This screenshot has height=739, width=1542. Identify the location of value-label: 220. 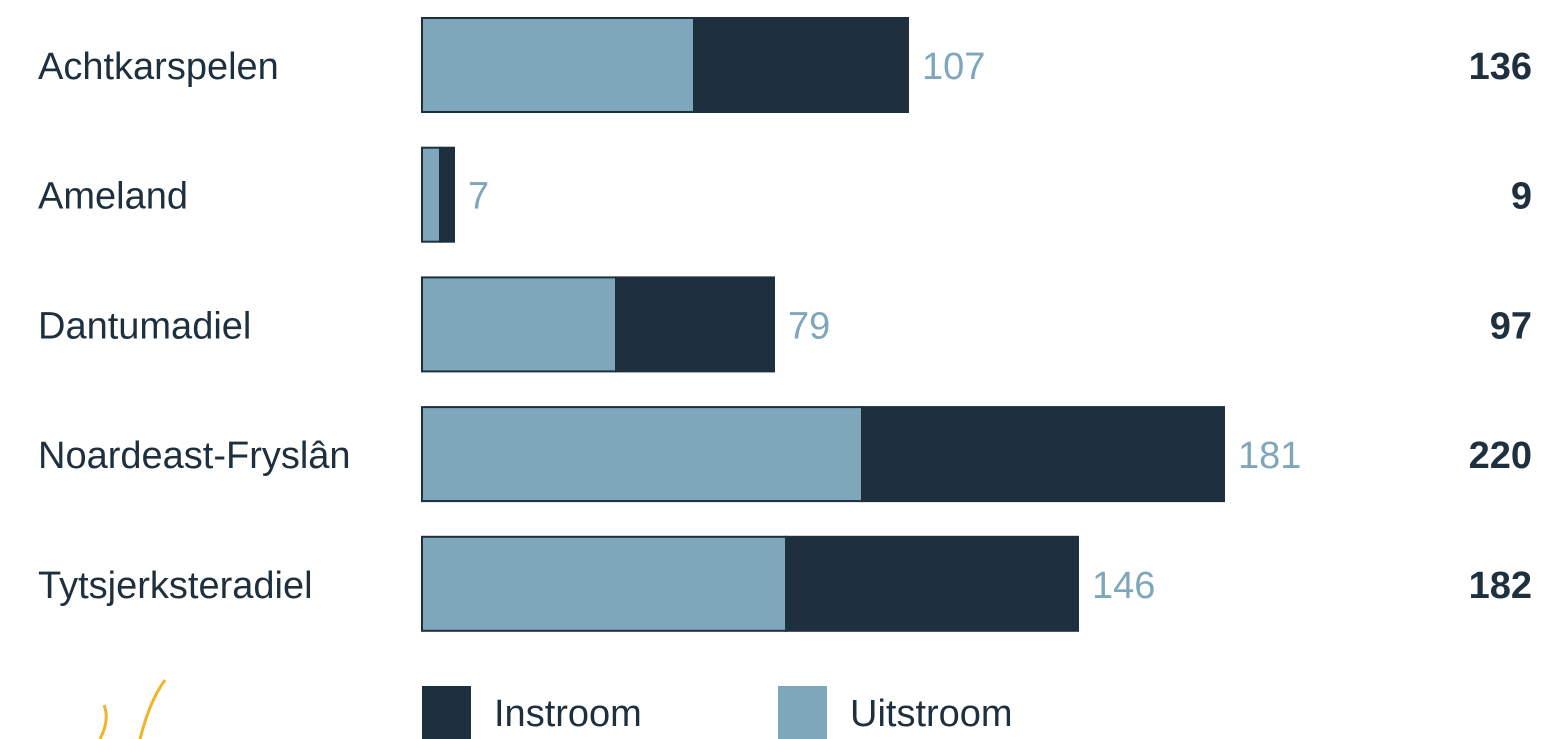
(1500, 456).